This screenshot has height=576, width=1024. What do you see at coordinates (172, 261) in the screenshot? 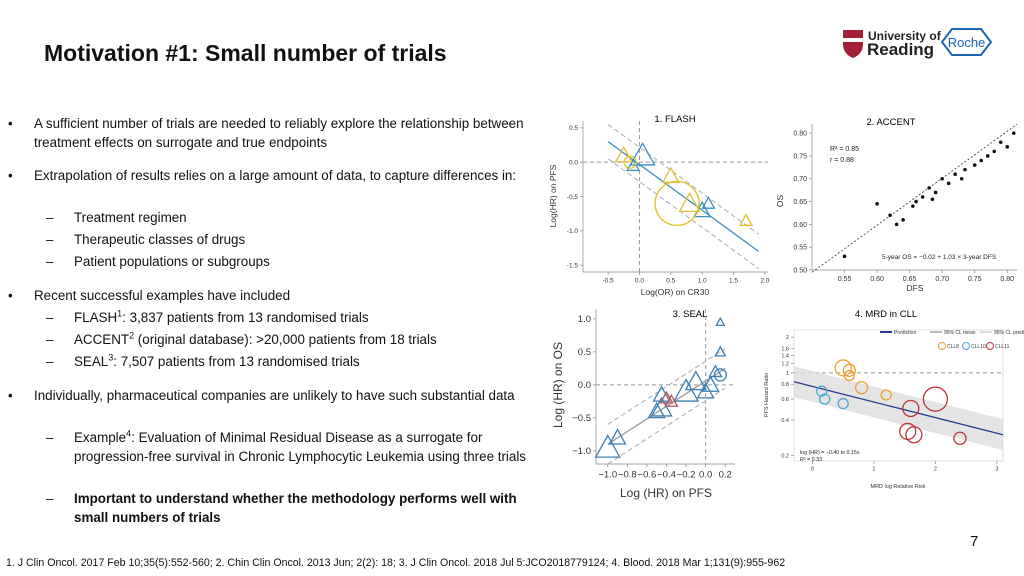
I see `sub-text: Patient populations or subgroups` at bounding box center [172, 261].